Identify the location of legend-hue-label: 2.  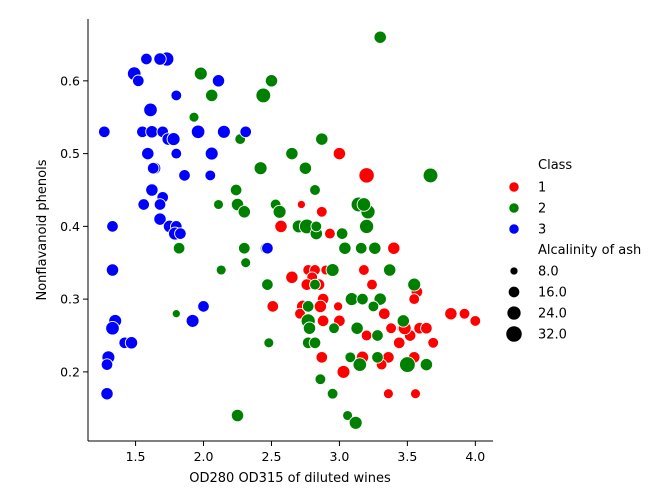
(542, 209).